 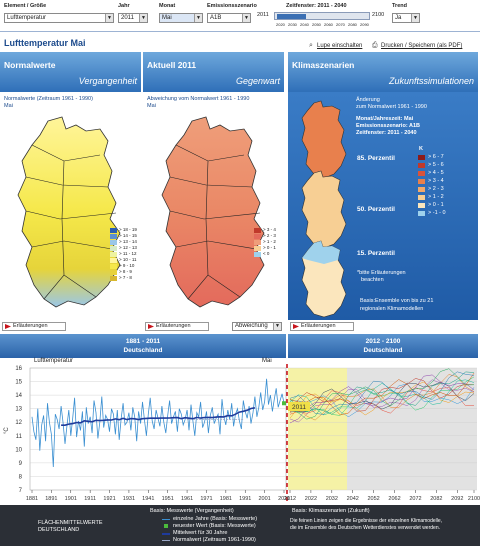 What do you see at coordinates (166, 519) in the screenshot?
I see `legend-line-annual` at bounding box center [166, 519].